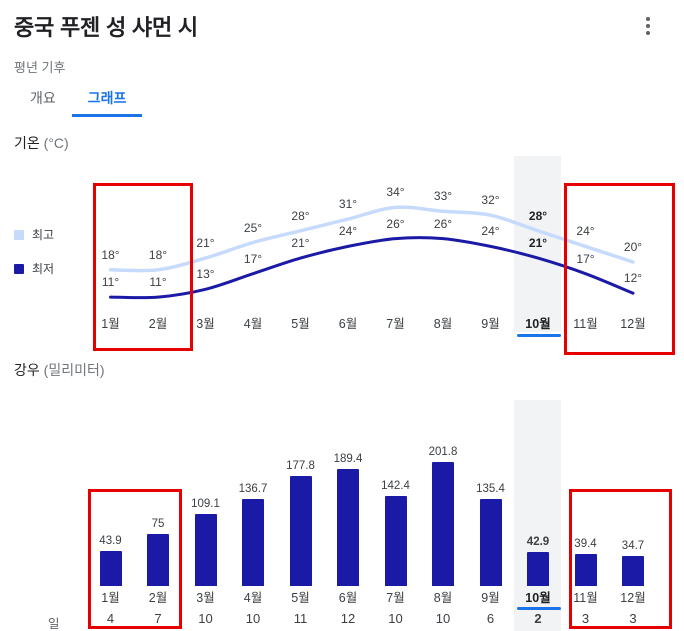 This screenshot has width=684, height=631. I want to click on max-series-swatch, so click(19, 234).